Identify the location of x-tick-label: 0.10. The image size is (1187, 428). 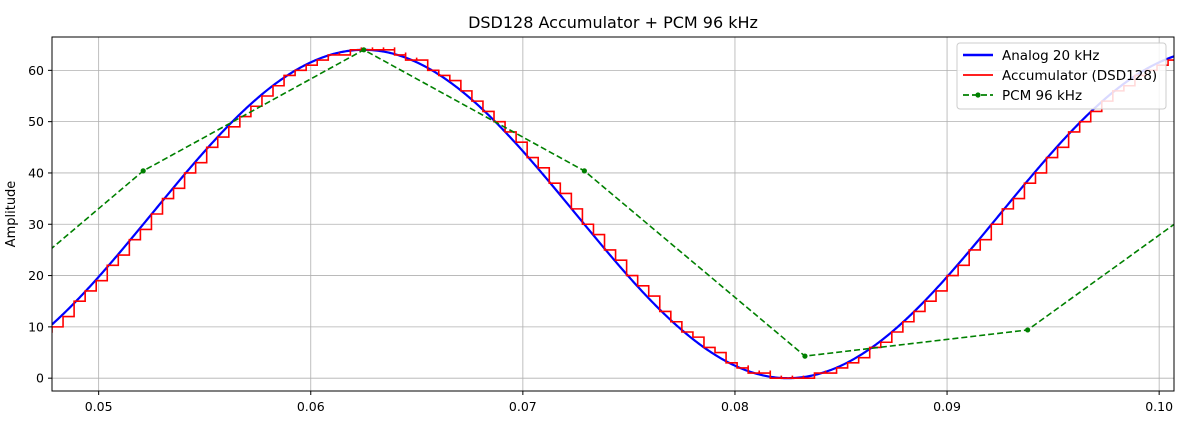
(1159, 406).